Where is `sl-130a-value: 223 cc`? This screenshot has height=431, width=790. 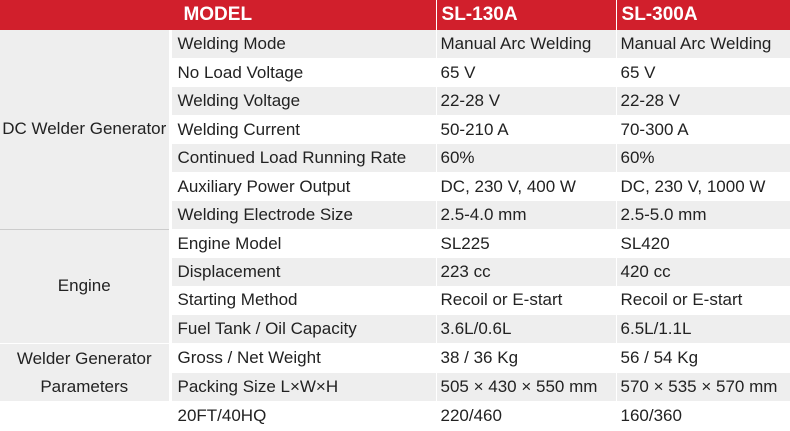 sl-130a-value: 223 cc is located at coordinates (526, 272).